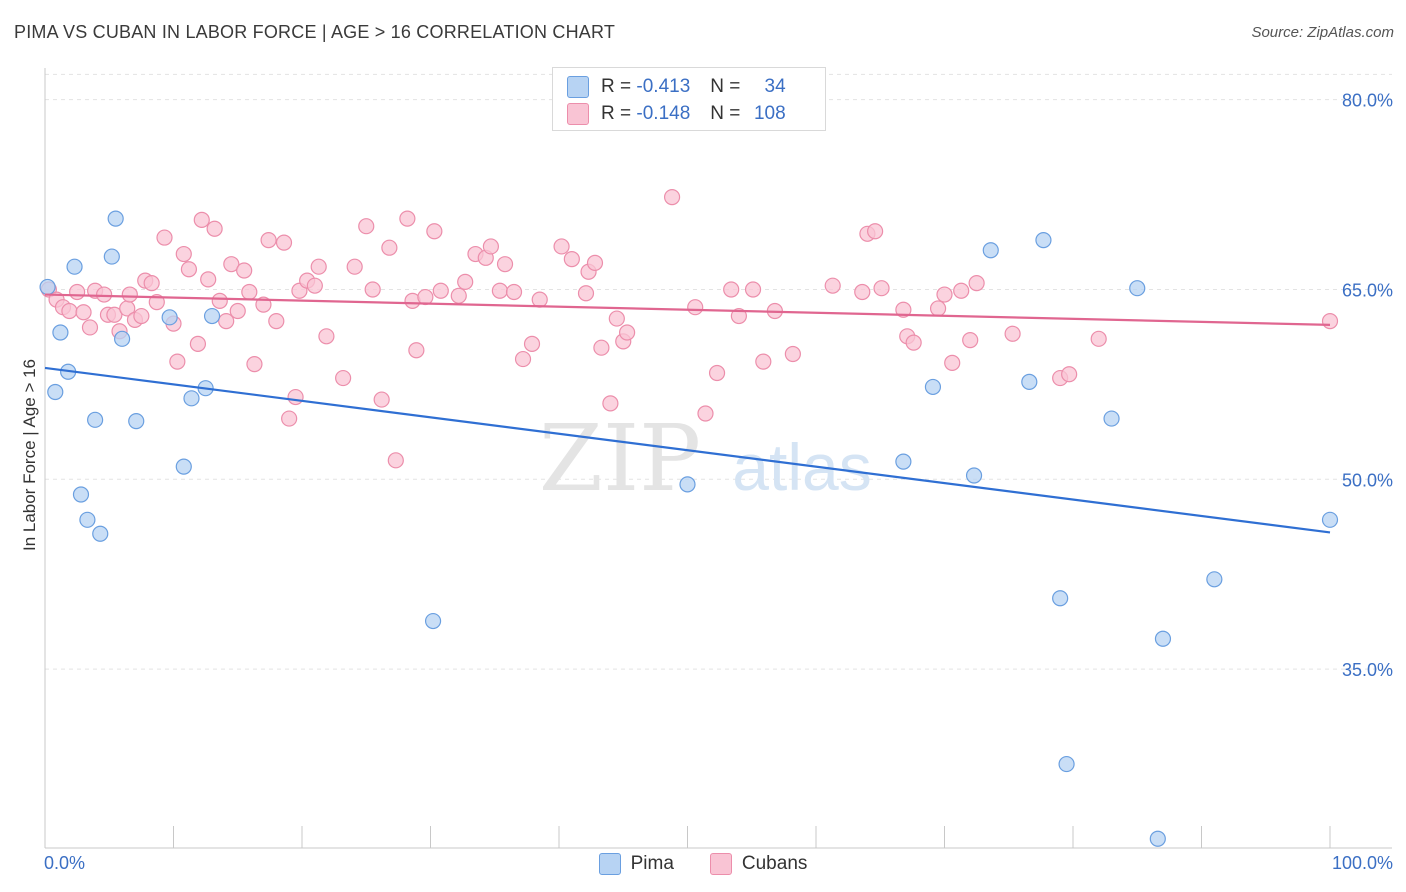 This screenshot has width=1406, height=892. I want to click on watermark-zip: ZIP, so click(620, 458).